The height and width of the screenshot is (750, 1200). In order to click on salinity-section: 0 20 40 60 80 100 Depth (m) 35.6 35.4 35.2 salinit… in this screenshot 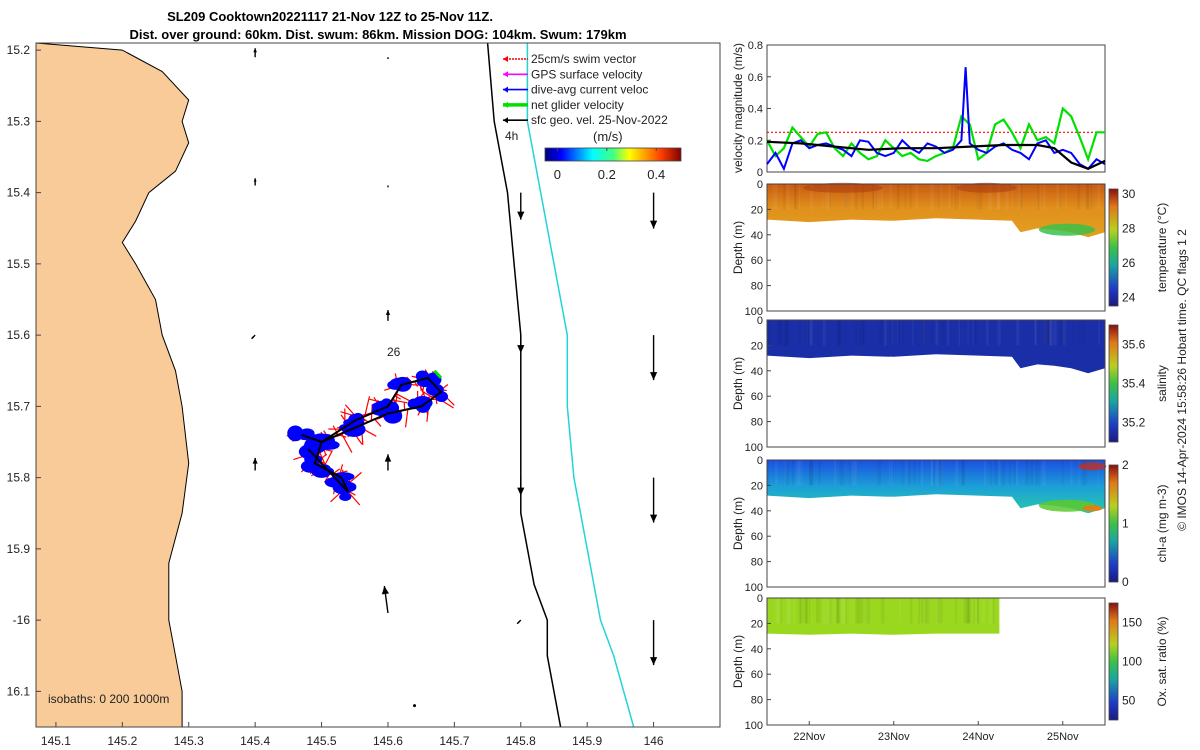, I will do `click(950, 384)`.